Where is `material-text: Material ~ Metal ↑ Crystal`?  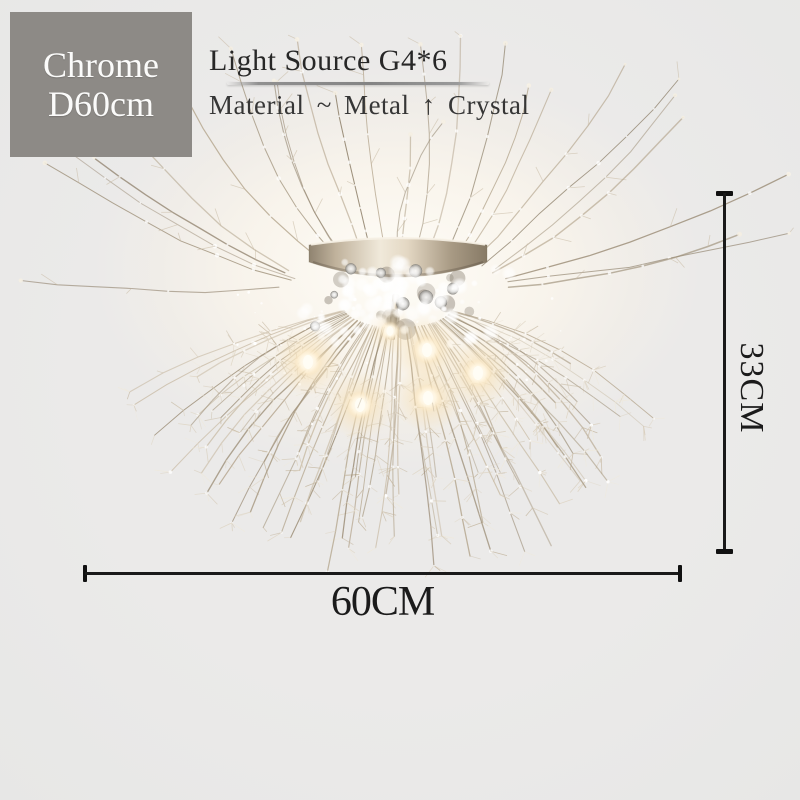
material-text: Material ~ Metal ↑ Crystal is located at coordinates (369, 105).